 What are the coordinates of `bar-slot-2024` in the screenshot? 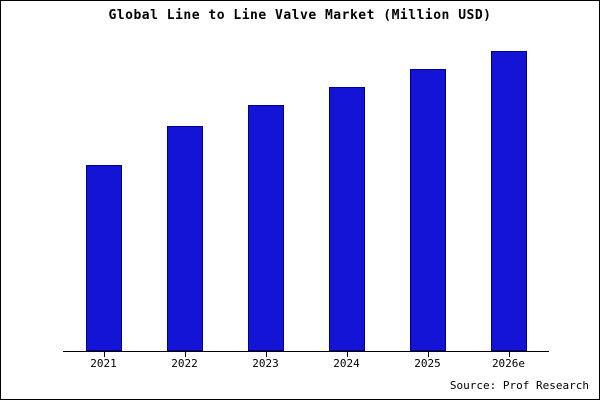 It's located at (346, 196).